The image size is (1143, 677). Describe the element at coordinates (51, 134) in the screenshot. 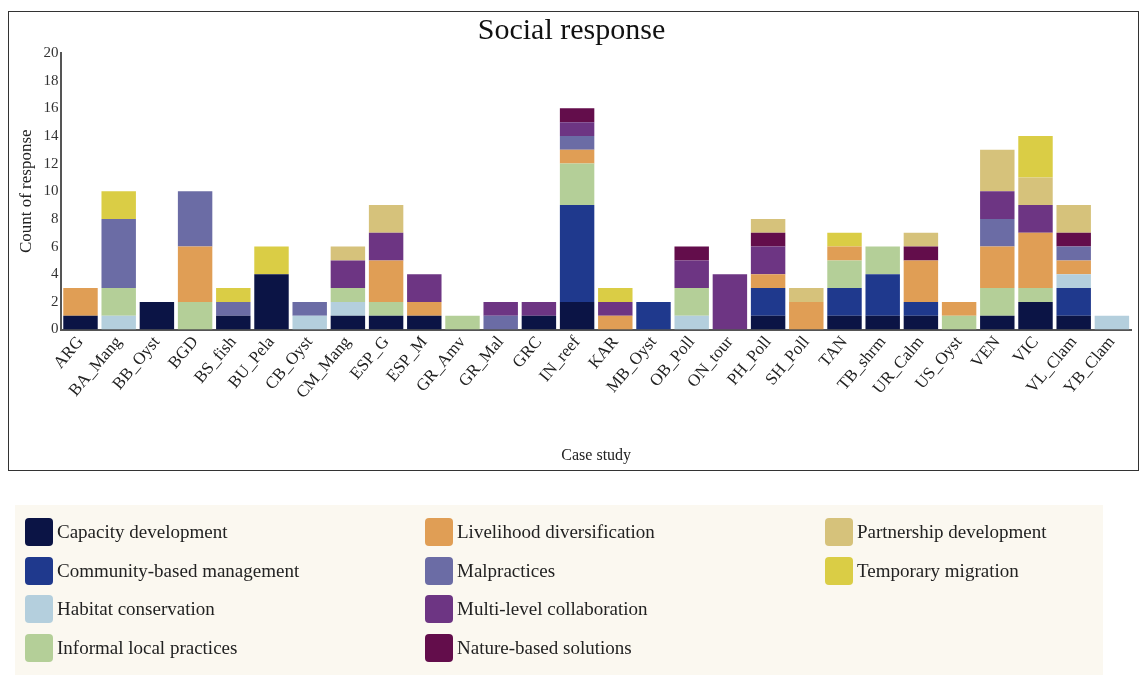

I see `y-tick-label: 14` at that location.